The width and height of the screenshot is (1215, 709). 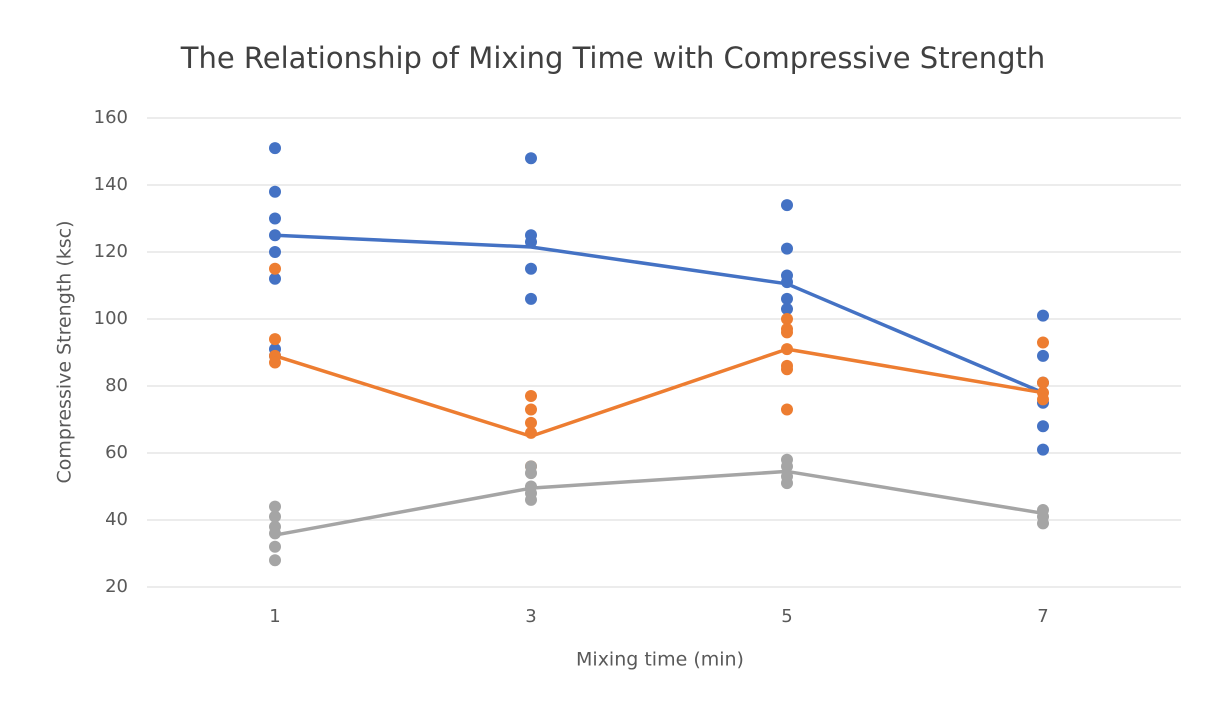 I want to click on y-tick-label: 160, so click(x=111, y=117).